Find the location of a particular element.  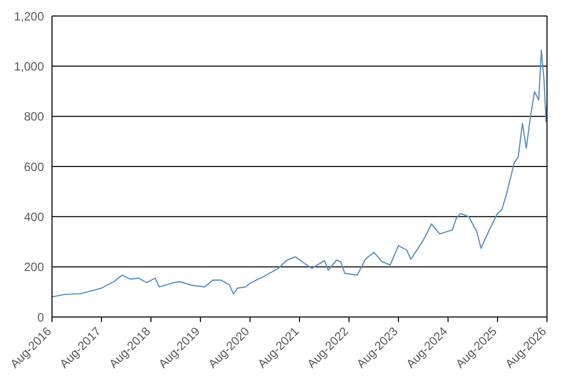

y-tick-label: 200 is located at coordinates (34, 267).